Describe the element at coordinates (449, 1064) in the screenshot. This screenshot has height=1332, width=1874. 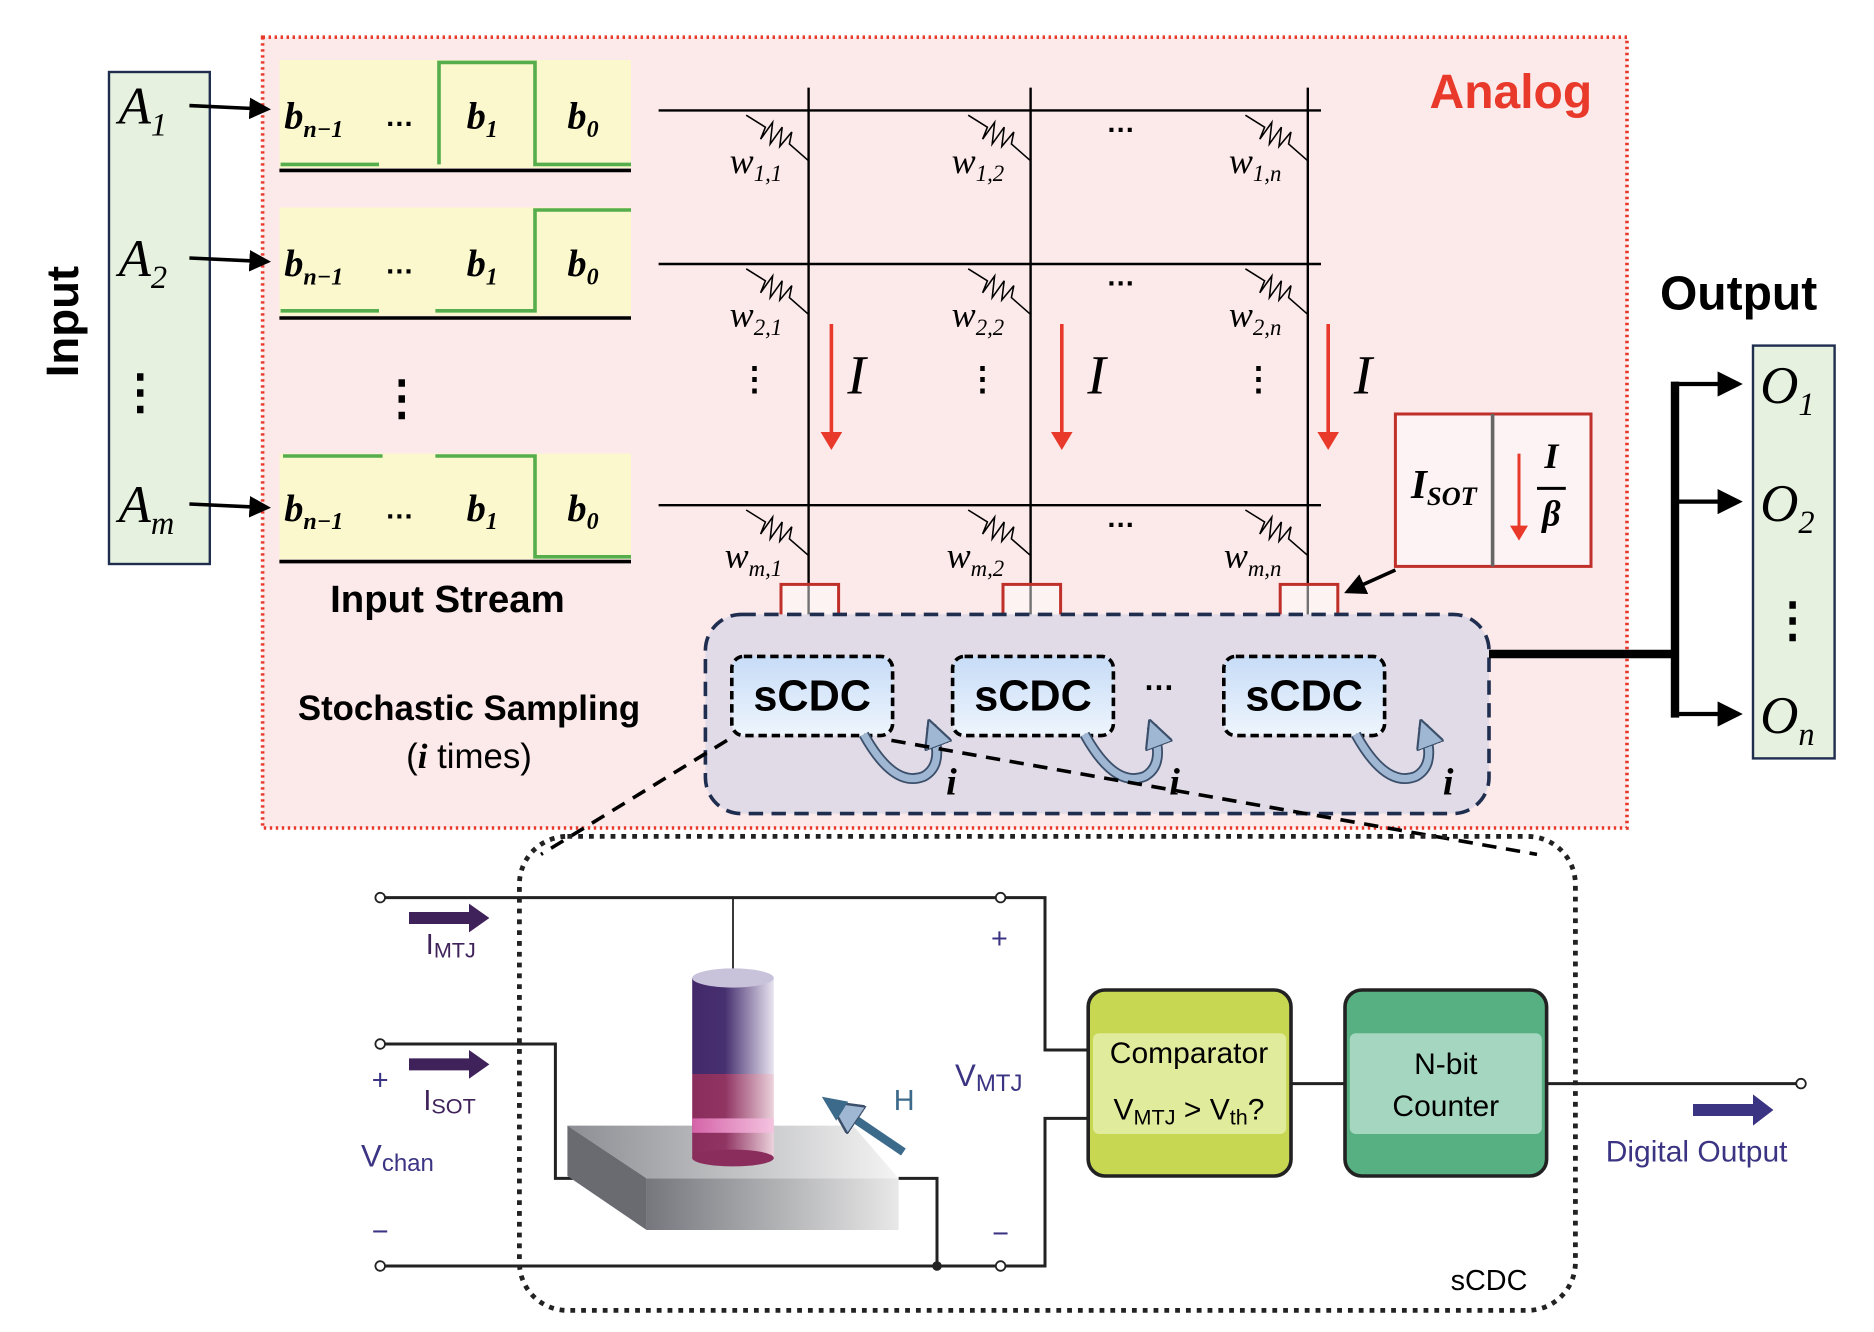
I see `isot-current-arrow` at that location.